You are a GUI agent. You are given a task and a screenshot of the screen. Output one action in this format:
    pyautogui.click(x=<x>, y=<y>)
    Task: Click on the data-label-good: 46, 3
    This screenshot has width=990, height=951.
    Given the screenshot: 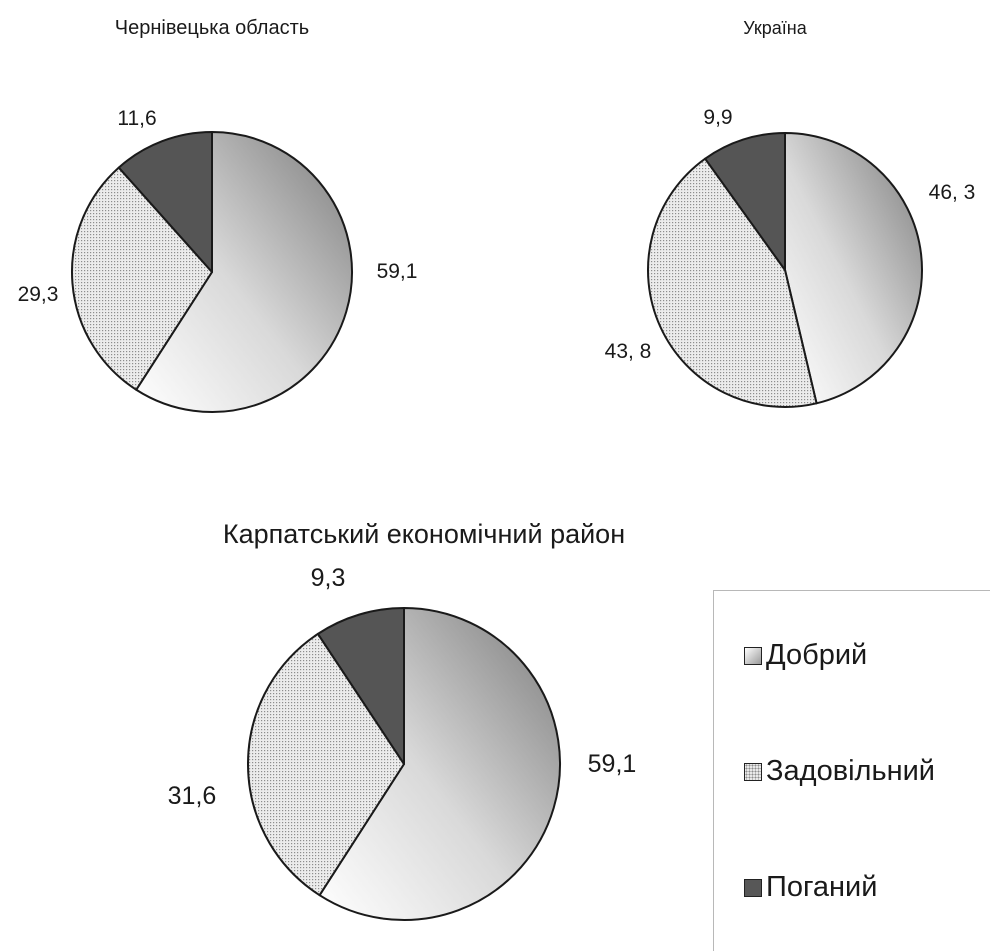 What is the action you would take?
    pyautogui.click(x=952, y=192)
    